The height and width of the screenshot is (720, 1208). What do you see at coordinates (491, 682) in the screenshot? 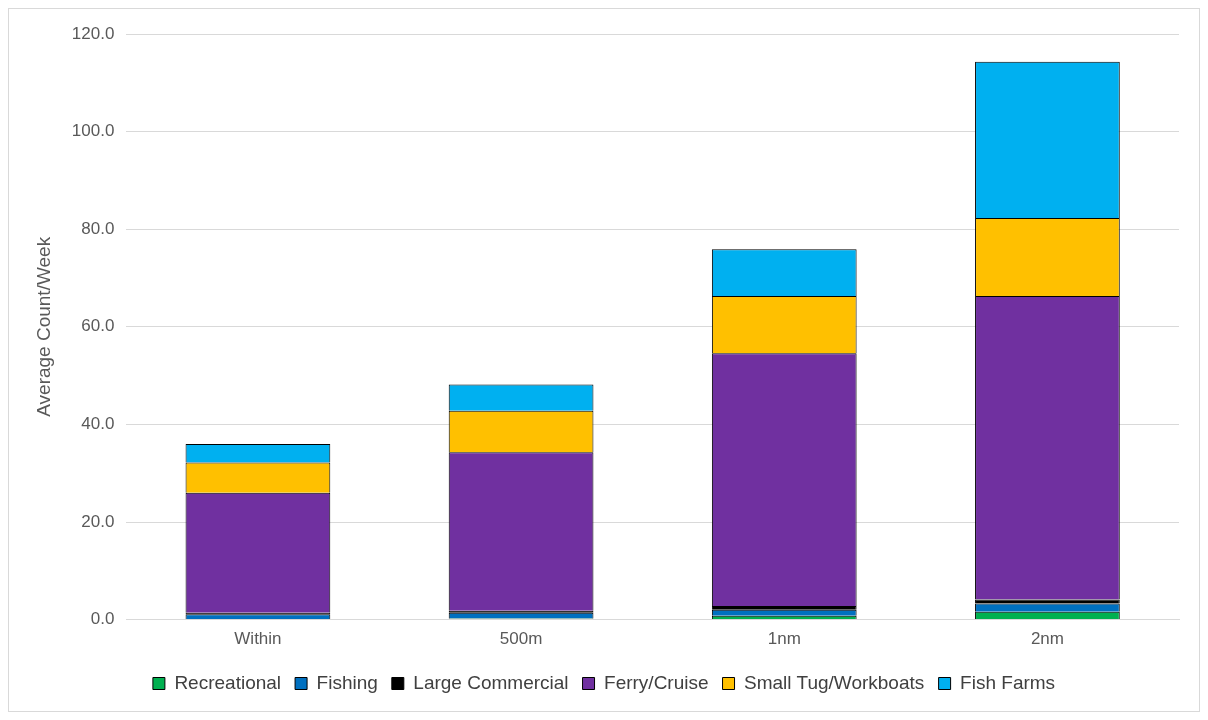
I see `legend-label: Large Commercial` at bounding box center [491, 682].